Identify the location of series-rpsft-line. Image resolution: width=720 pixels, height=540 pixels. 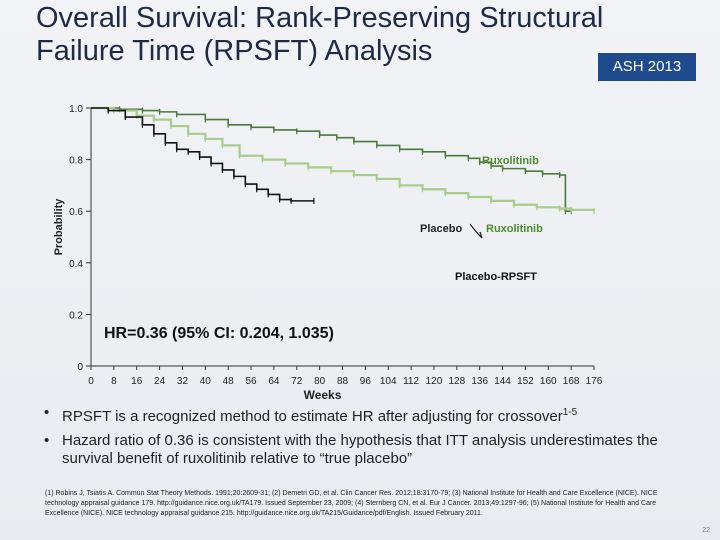
(202, 154).